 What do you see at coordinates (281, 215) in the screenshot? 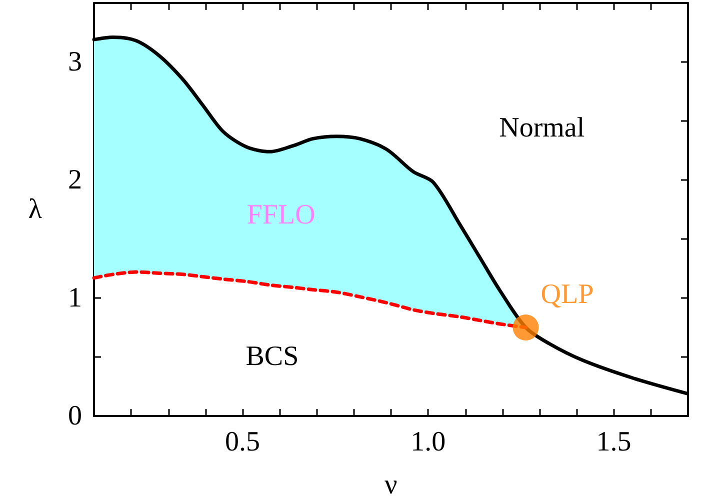
I see `annotation: FFLO` at bounding box center [281, 215].